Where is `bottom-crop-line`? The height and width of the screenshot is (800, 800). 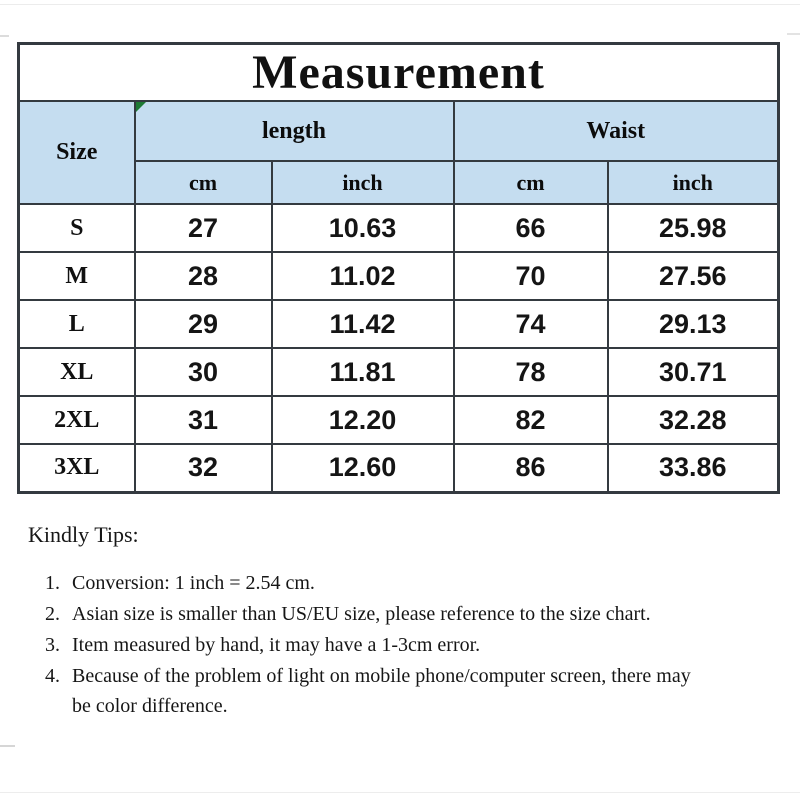 bottom-crop-line is located at coordinates (400, 792).